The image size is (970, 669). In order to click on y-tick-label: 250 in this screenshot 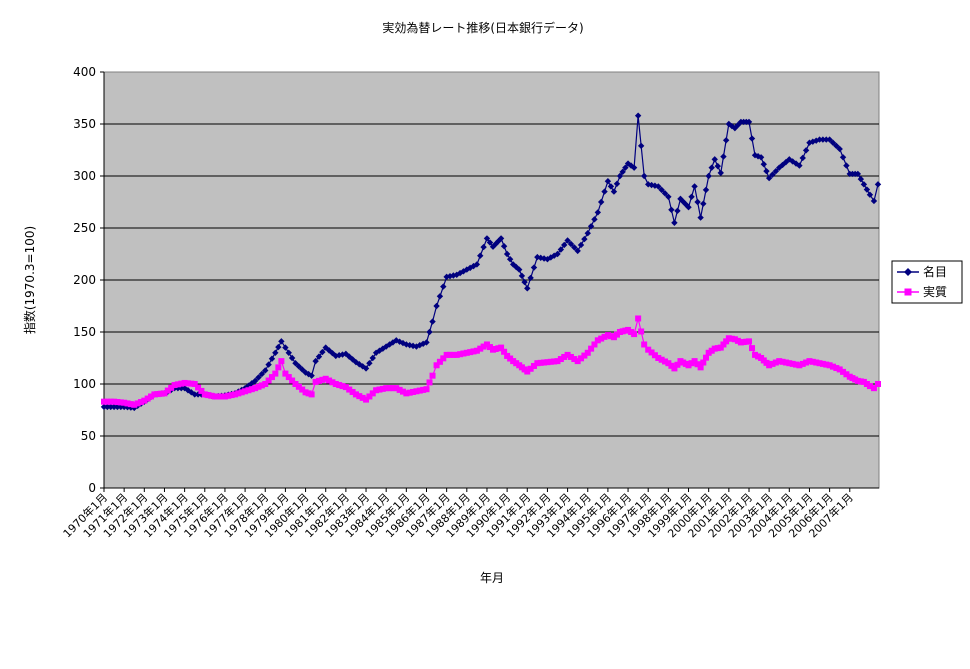, I will do `click(84, 228)`.